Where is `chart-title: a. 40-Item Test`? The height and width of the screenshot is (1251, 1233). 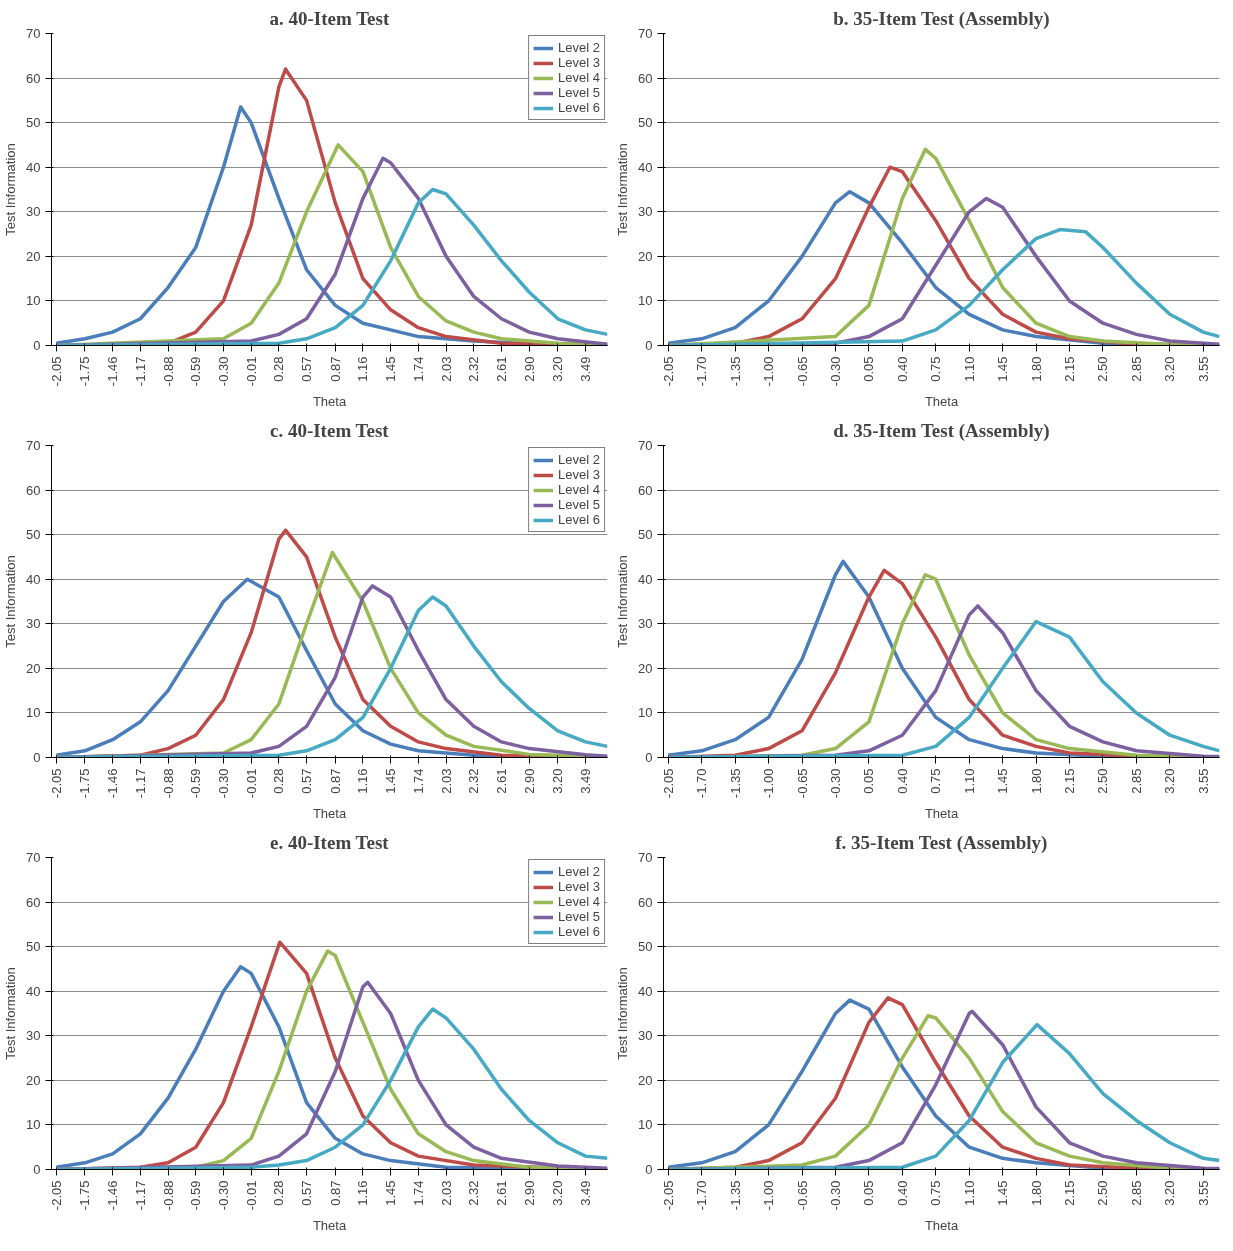 chart-title: a. 40-Item Test is located at coordinates (329, 18).